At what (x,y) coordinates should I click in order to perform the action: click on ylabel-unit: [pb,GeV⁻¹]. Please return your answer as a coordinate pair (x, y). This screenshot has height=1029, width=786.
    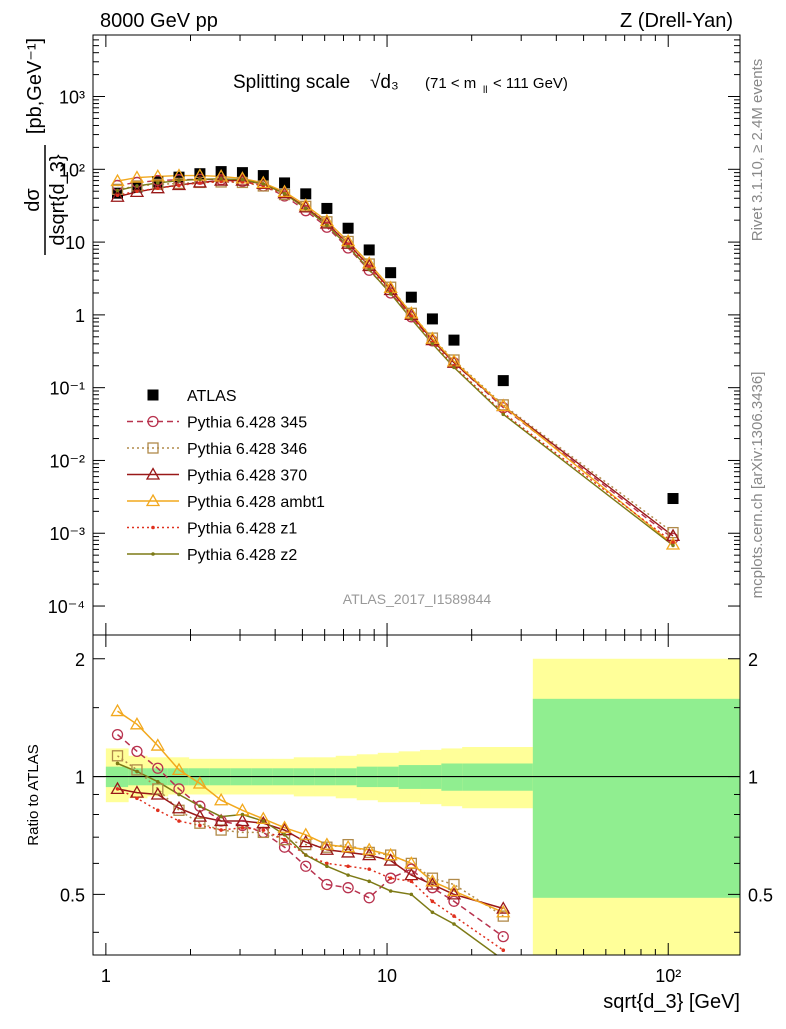
    Looking at the image, I should click on (35, 86).